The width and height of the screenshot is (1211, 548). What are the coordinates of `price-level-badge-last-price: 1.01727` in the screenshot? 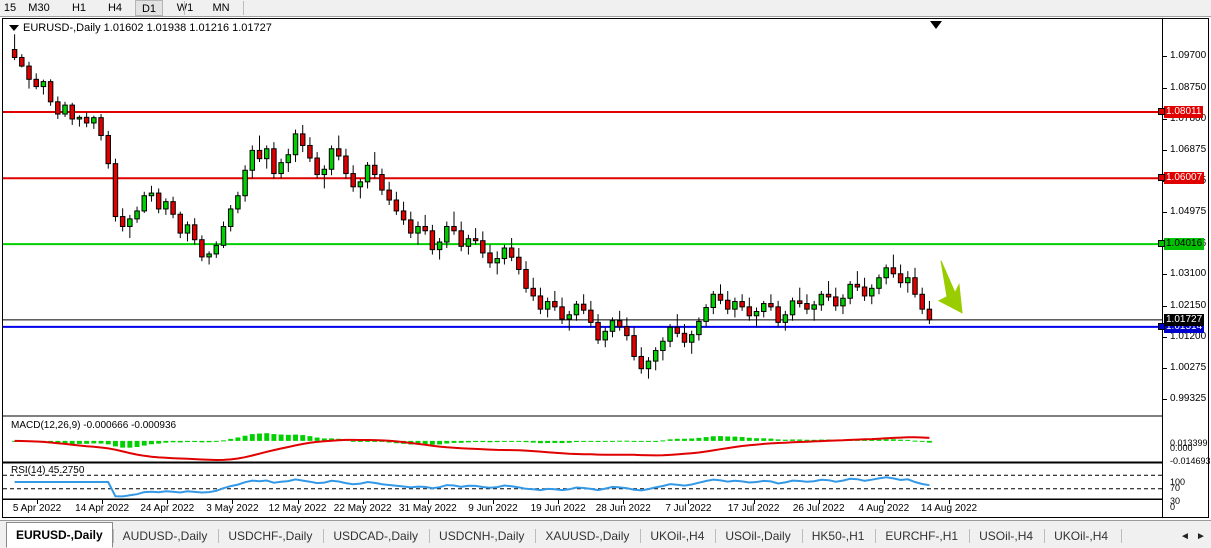 It's located at (1184, 319).